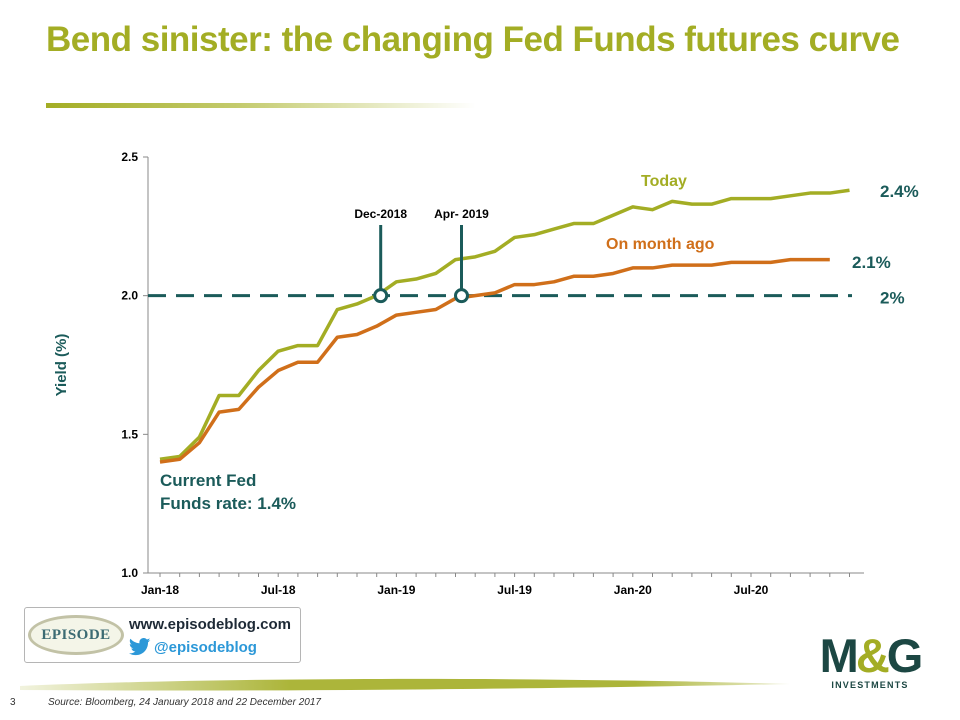  What do you see at coordinates (899, 191) in the screenshot?
I see `end-label-today: 2.4%` at bounding box center [899, 191].